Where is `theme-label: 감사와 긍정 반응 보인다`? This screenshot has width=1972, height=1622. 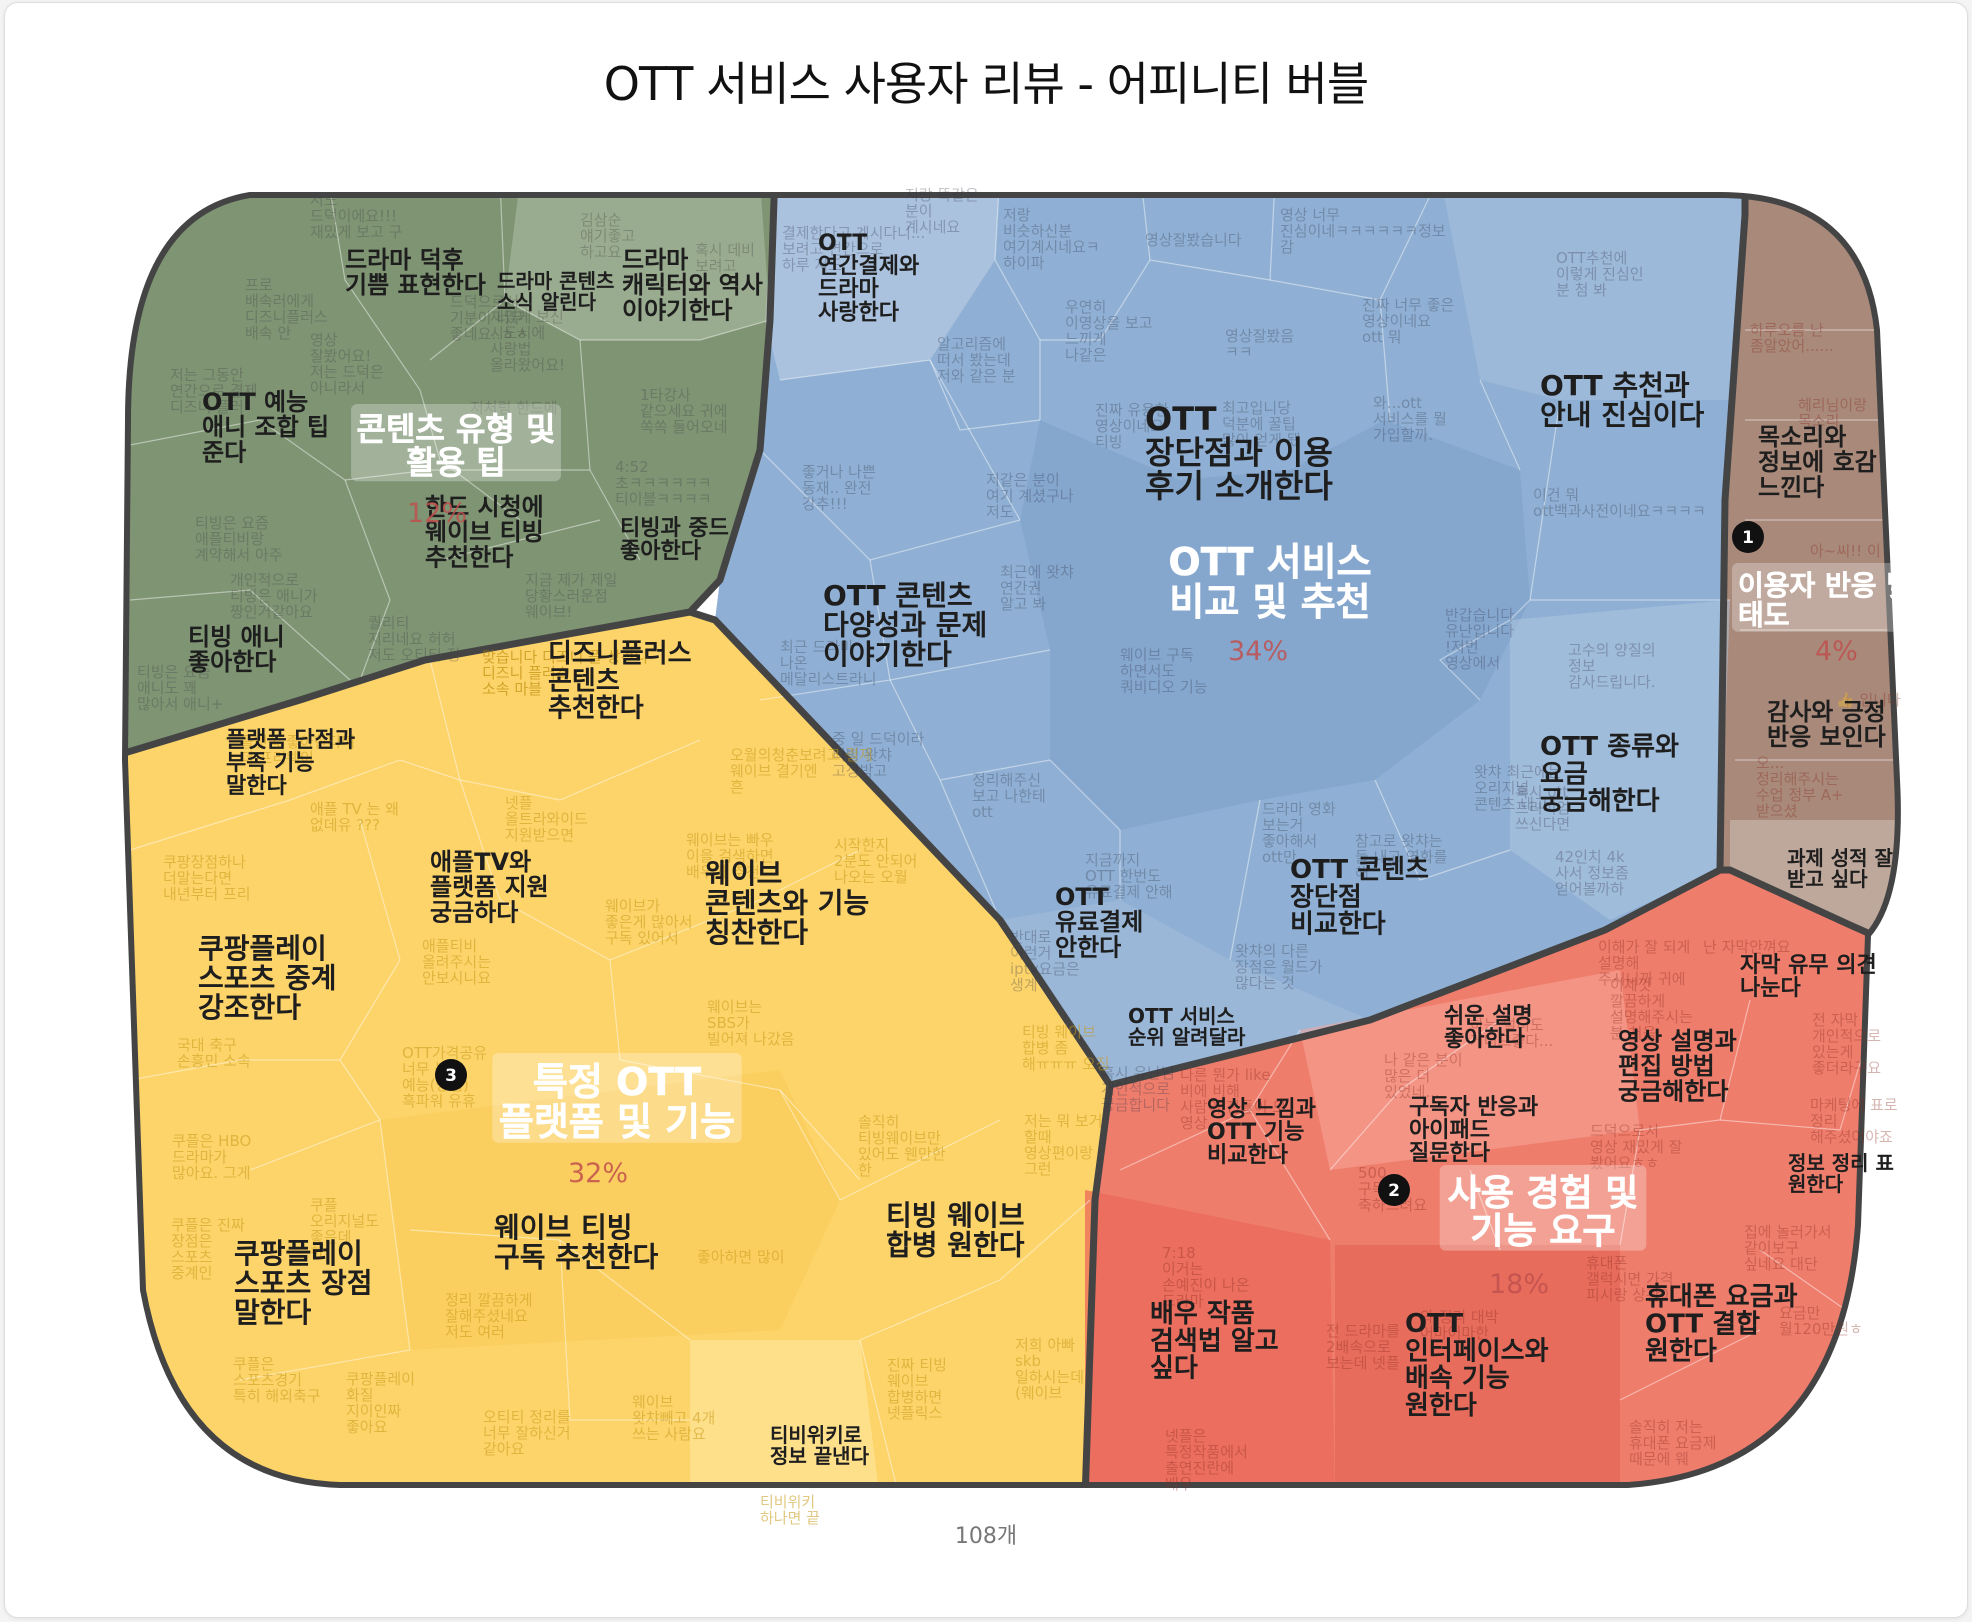 theme-label: 감사와 긍정 반응 보인다 is located at coordinates (1826, 724).